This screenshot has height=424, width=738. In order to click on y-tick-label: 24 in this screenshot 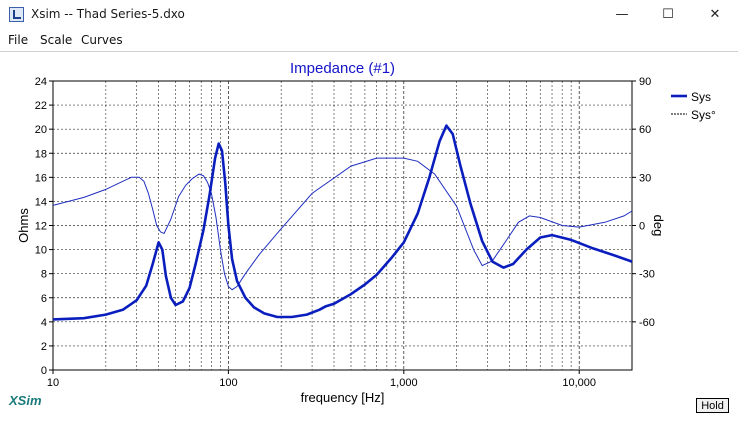, I will do `click(41, 82)`.